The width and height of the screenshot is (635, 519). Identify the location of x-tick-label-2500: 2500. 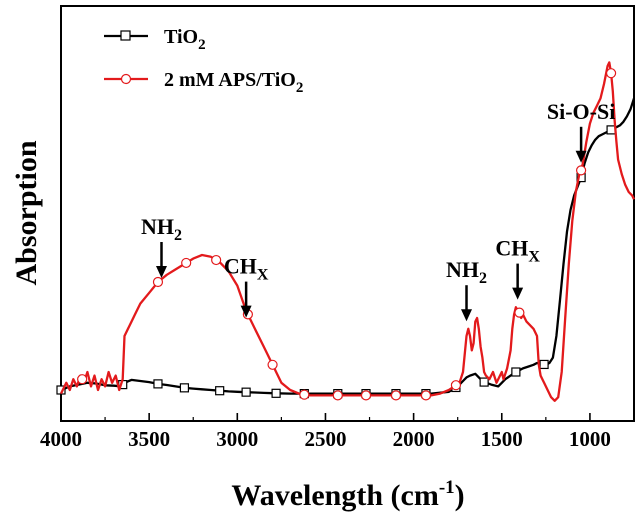
(325, 439).